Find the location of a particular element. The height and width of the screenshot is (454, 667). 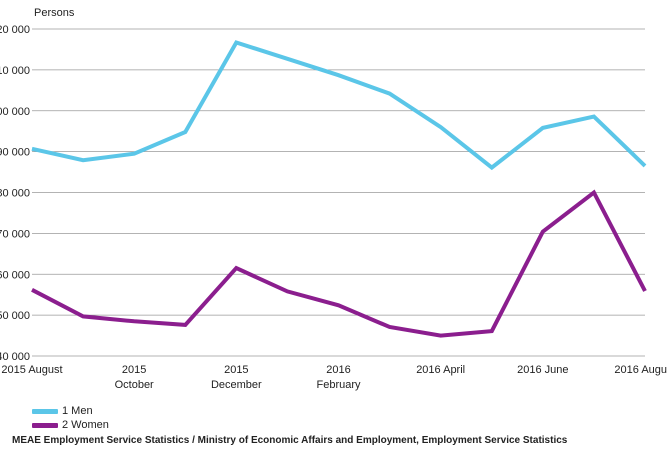

x-tick-label: December is located at coordinates (236, 385).